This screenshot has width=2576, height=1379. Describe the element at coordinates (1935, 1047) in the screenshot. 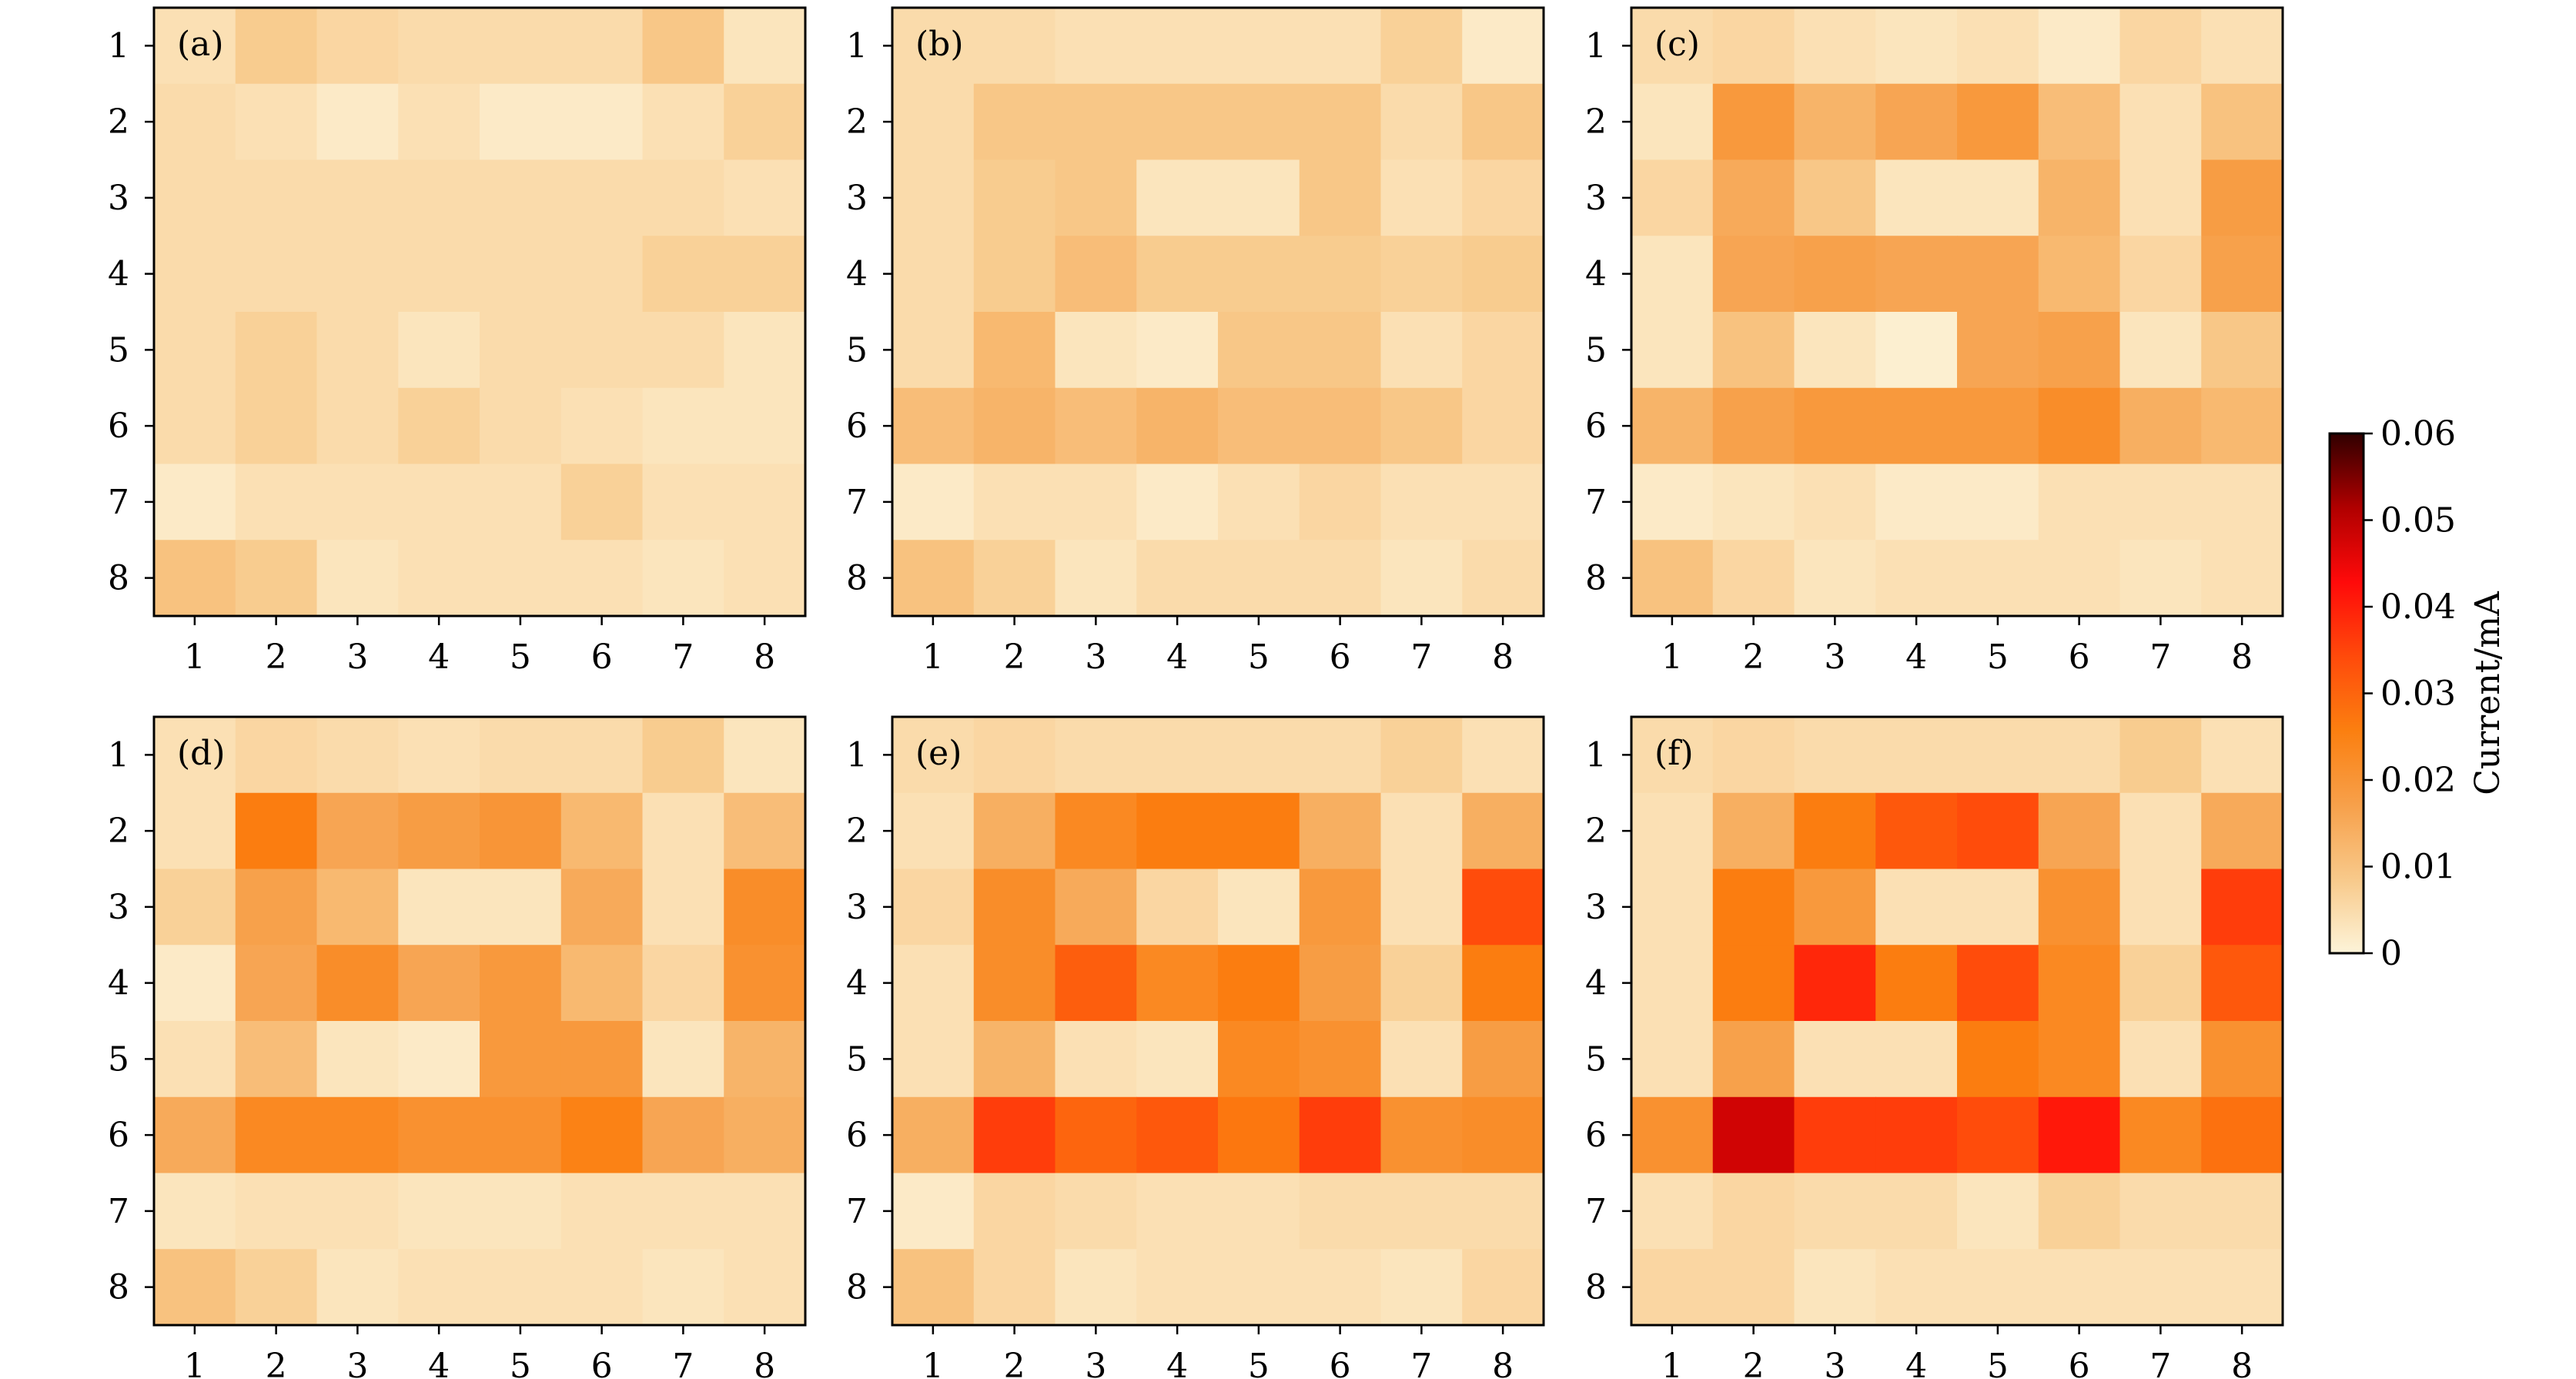

I see `heatmap-panel: 1 2 3 4 5 6 7 8 1 2 3 4 5 6 7 8 (f)` at that location.